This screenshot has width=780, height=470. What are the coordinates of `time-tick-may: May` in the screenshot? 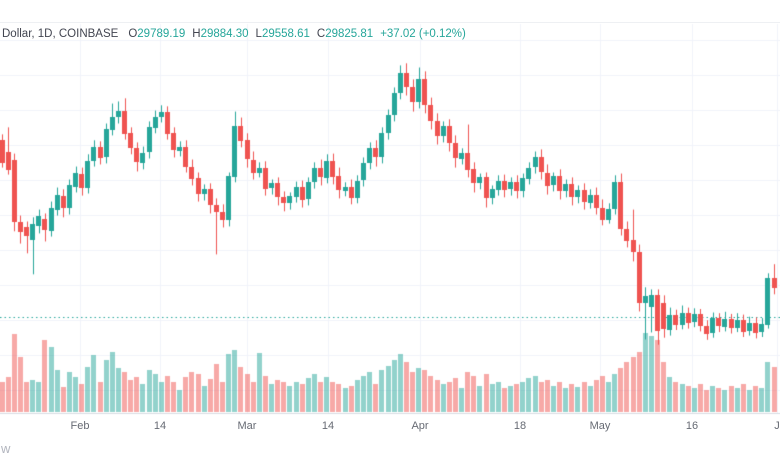 It's located at (600, 426).